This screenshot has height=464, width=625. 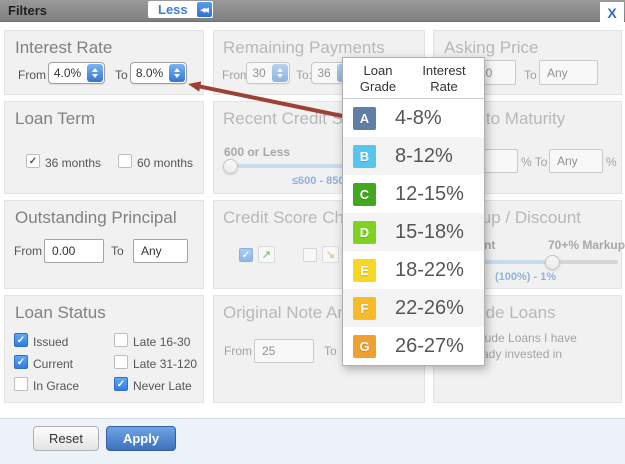 I want to click on section-title: Asking Price, so click(x=491, y=47).